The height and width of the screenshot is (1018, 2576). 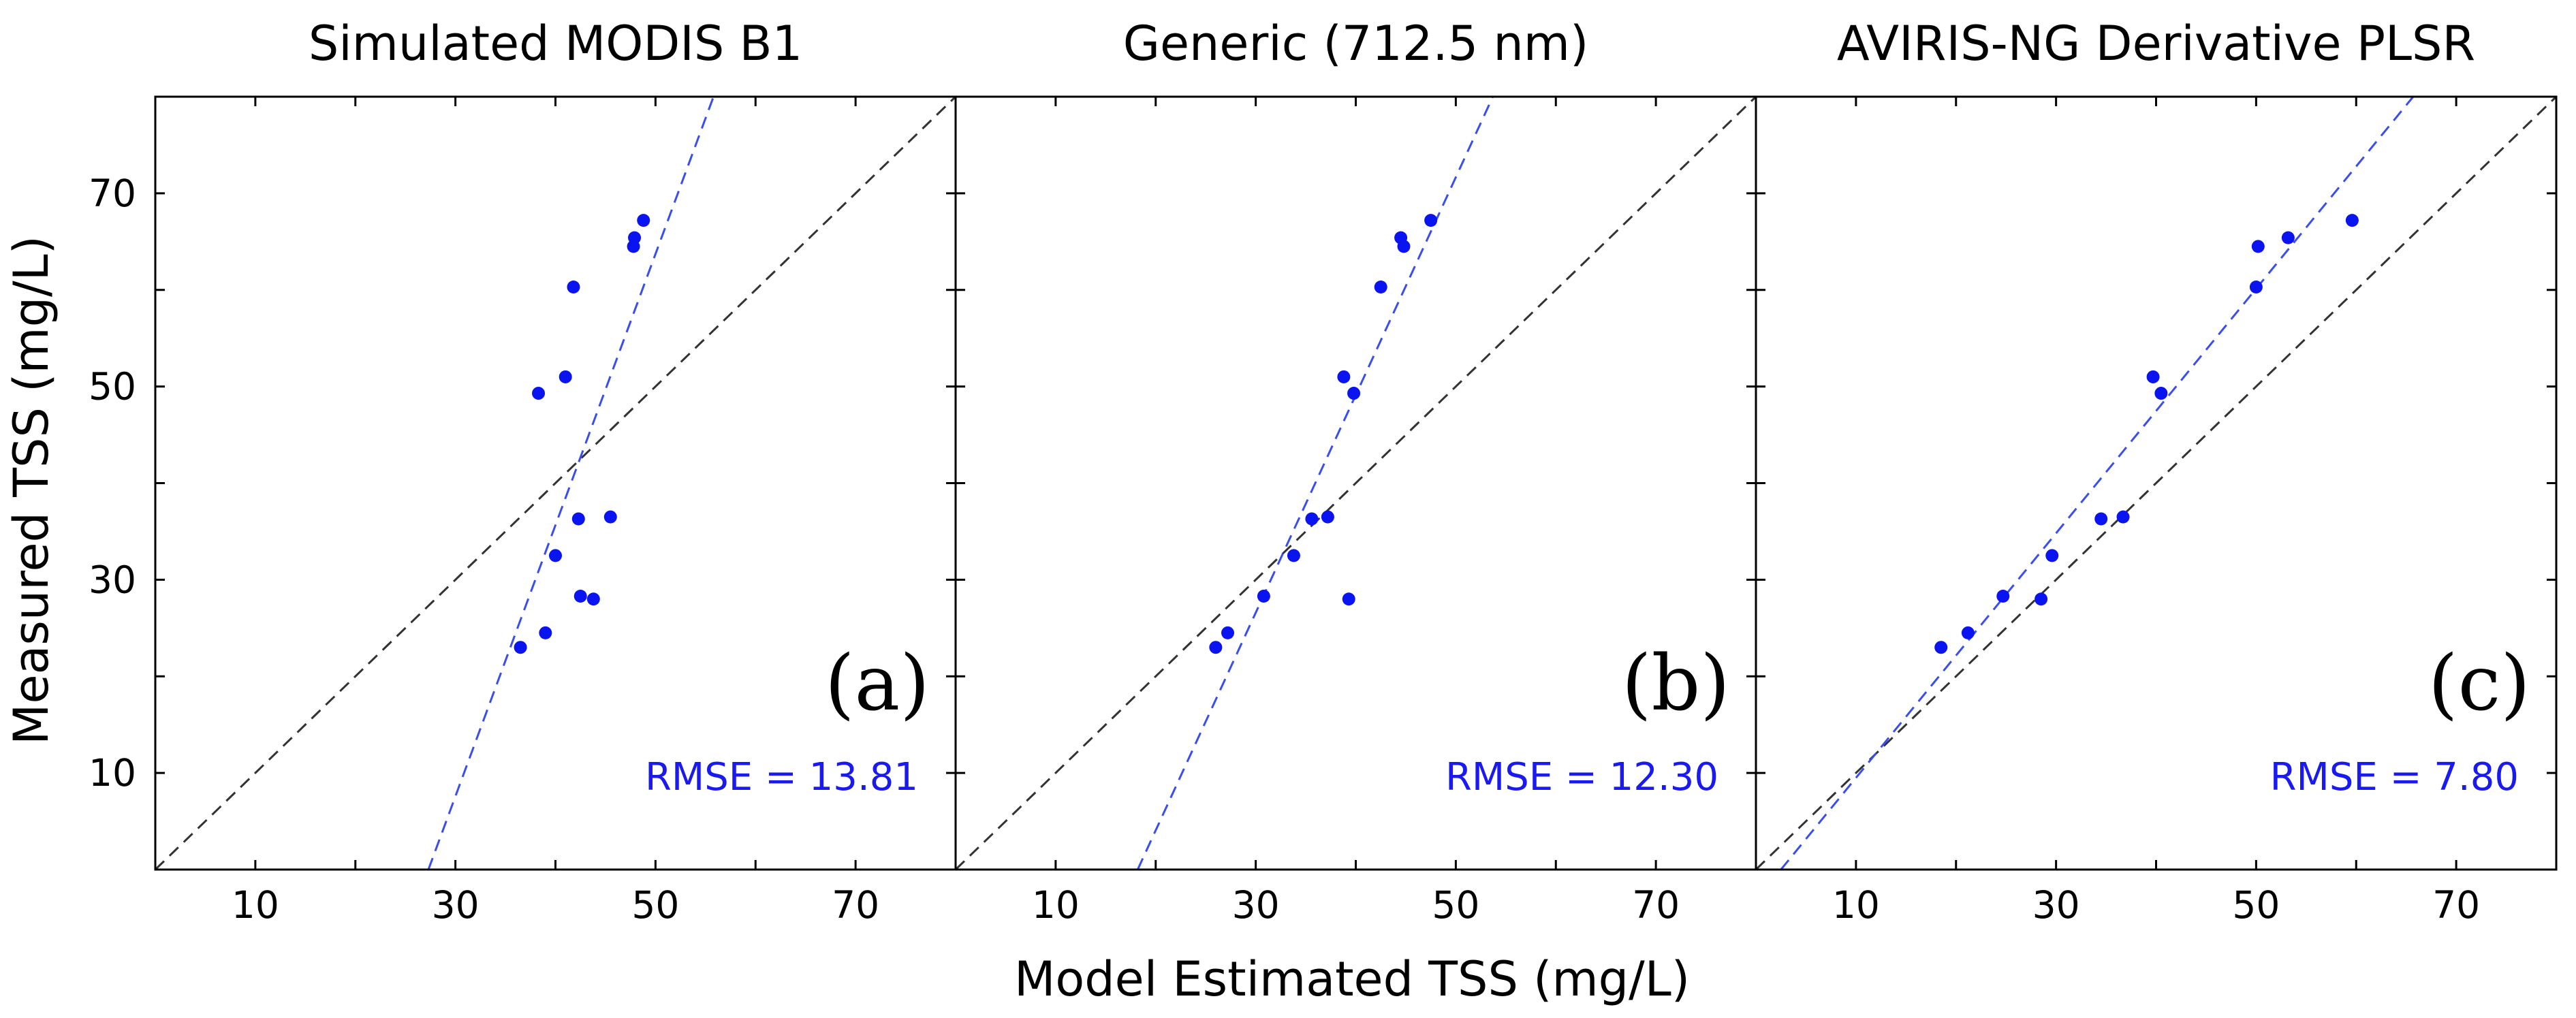 What do you see at coordinates (1352, 979) in the screenshot?
I see `x-axis-label: Model Estimated TSS (mg/L)` at bounding box center [1352, 979].